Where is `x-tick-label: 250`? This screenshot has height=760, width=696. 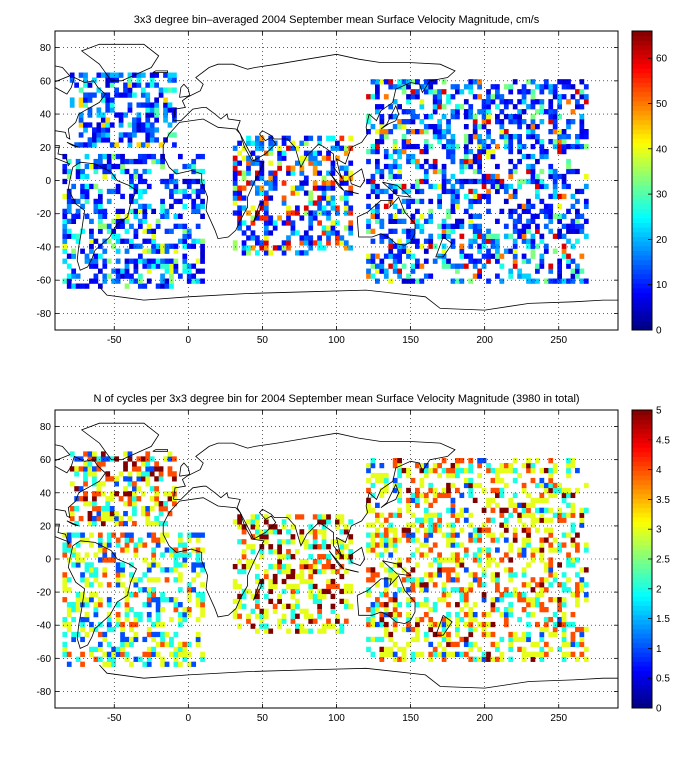 x-tick-label: 250 is located at coordinates (558, 340).